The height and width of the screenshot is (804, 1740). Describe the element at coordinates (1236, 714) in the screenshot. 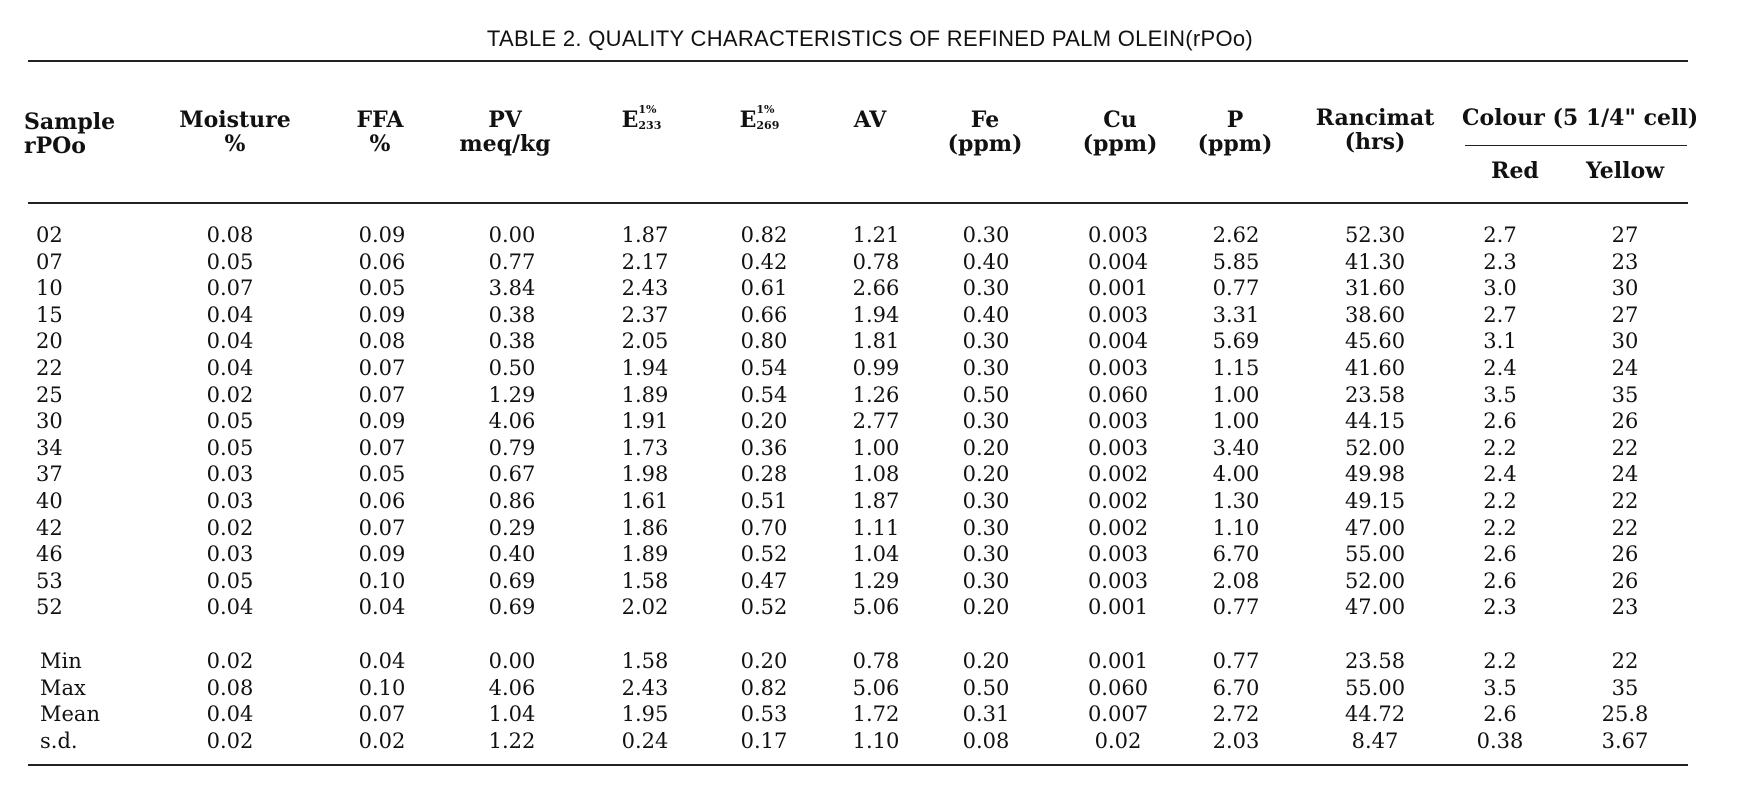

I see `summary-cell-p: 2.72` at that location.